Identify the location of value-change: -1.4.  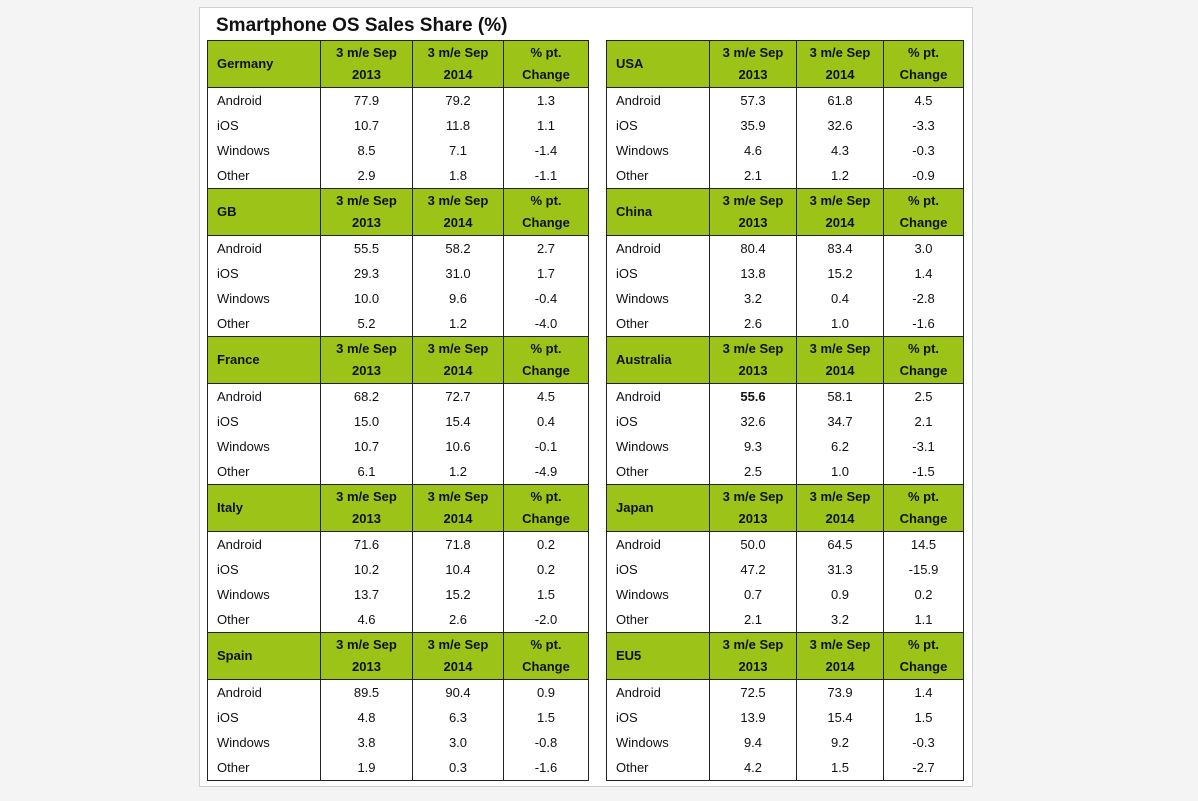
(546, 150).